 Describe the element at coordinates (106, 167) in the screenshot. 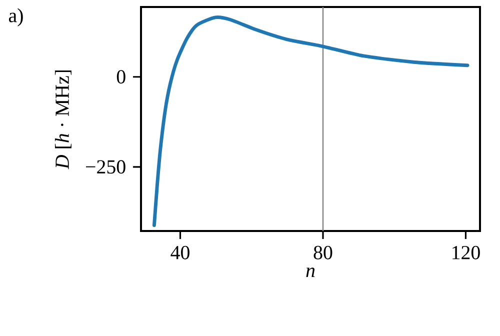

I see `y-tick-label: −250` at that location.